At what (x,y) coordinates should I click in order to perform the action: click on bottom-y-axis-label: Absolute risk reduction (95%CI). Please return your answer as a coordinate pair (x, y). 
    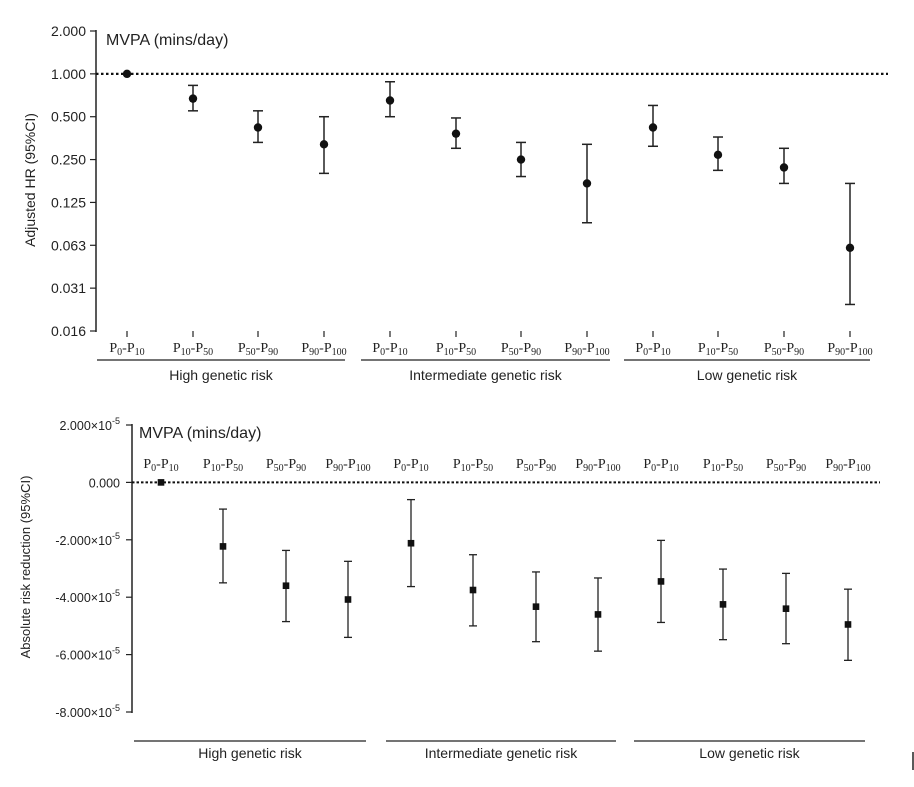
    Looking at the image, I should click on (25, 567).